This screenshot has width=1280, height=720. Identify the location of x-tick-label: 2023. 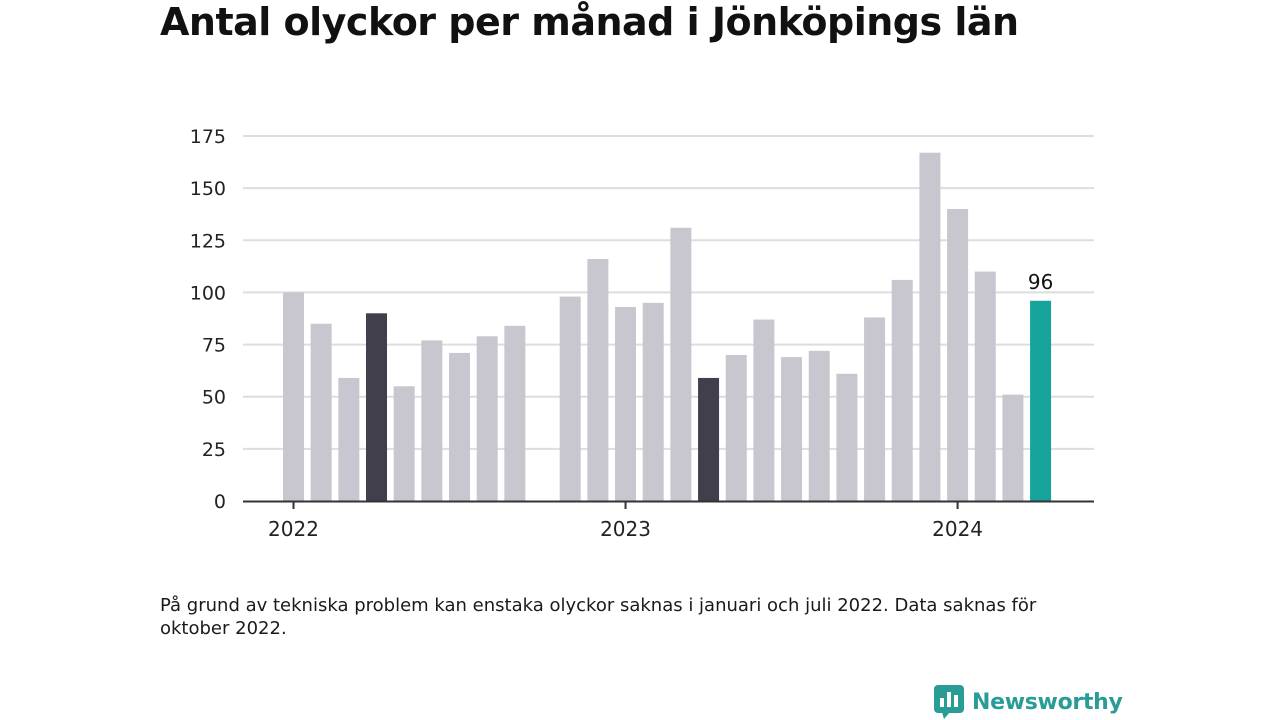
(625, 529).